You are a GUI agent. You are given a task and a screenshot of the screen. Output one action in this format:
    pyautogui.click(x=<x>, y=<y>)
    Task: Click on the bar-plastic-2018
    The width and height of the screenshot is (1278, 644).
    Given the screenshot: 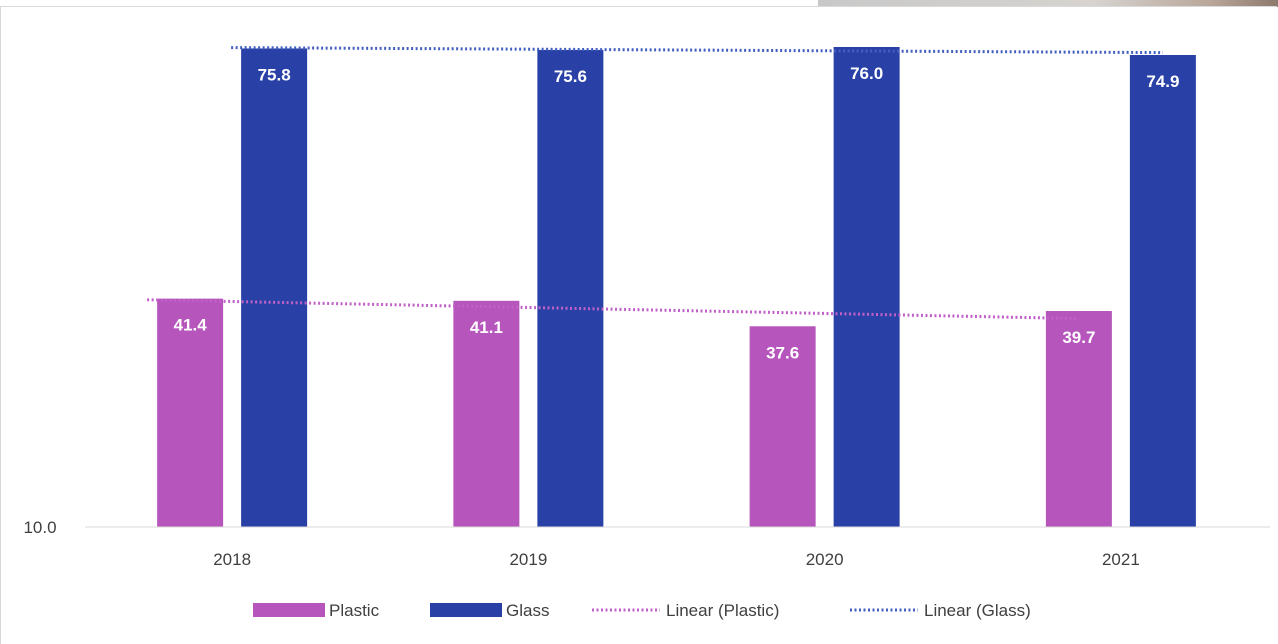 What is the action you would take?
    pyautogui.click(x=190, y=412)
    